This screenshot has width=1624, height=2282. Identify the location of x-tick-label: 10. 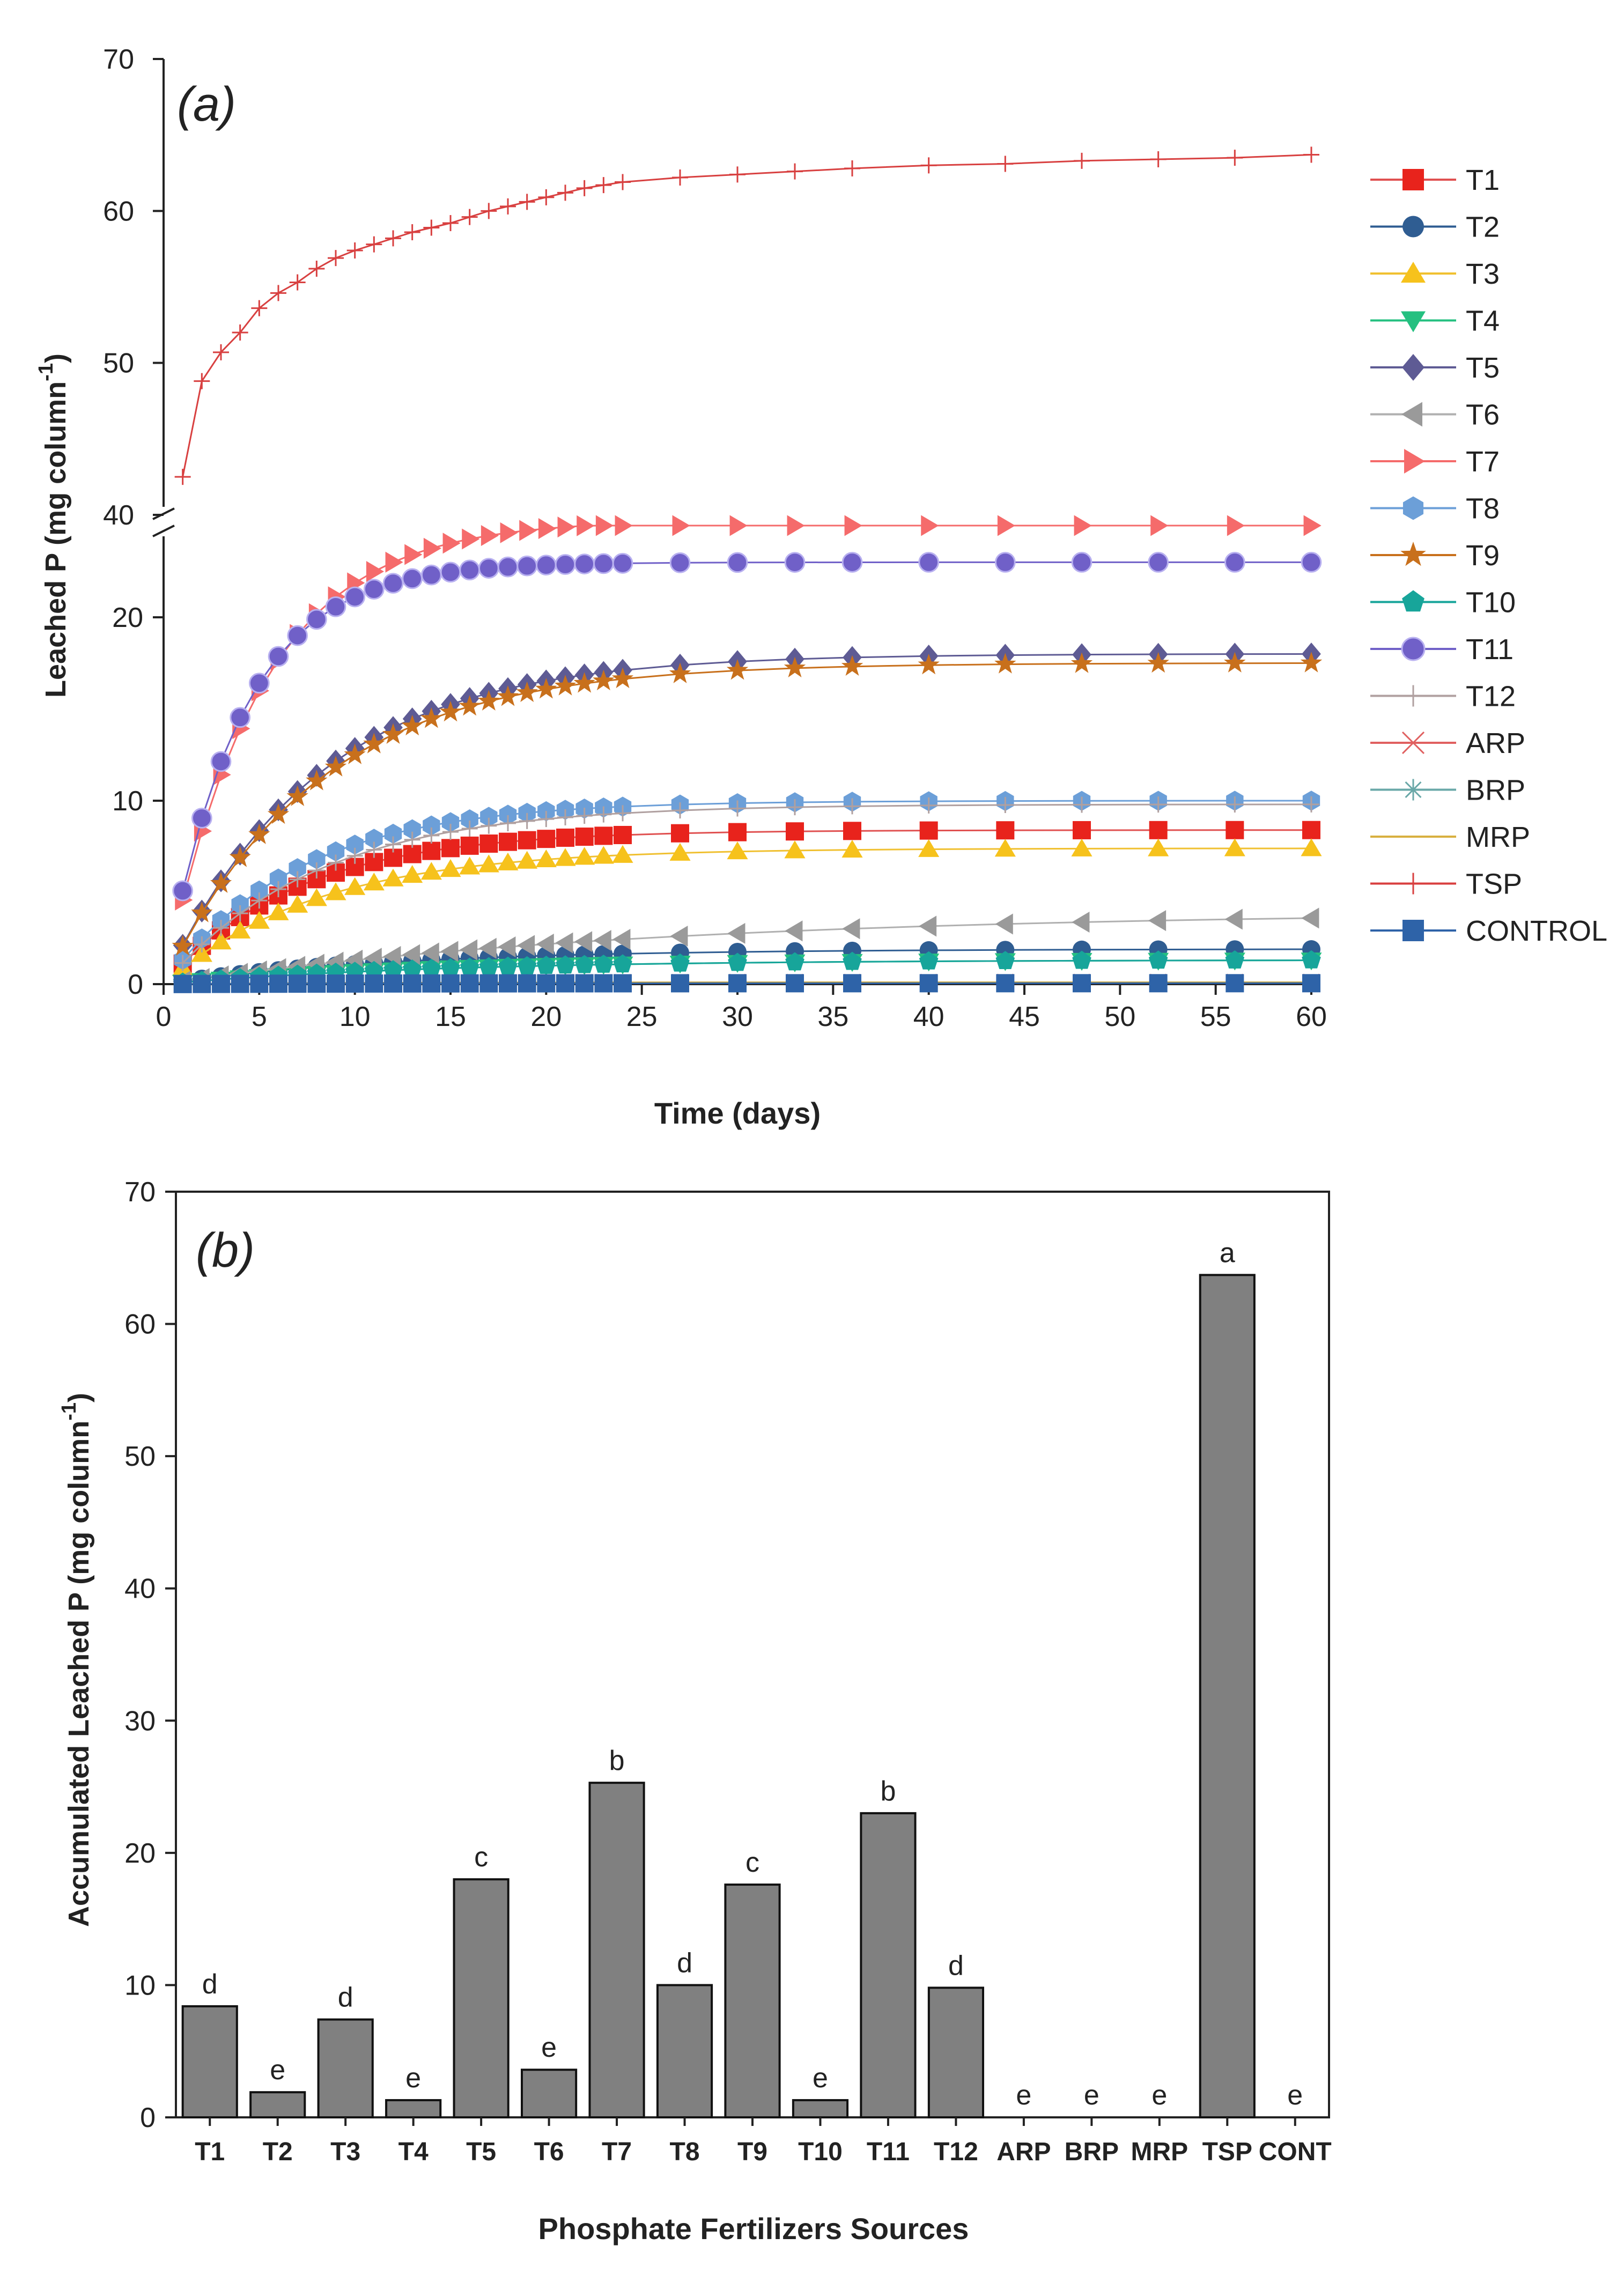
(355, 1017).